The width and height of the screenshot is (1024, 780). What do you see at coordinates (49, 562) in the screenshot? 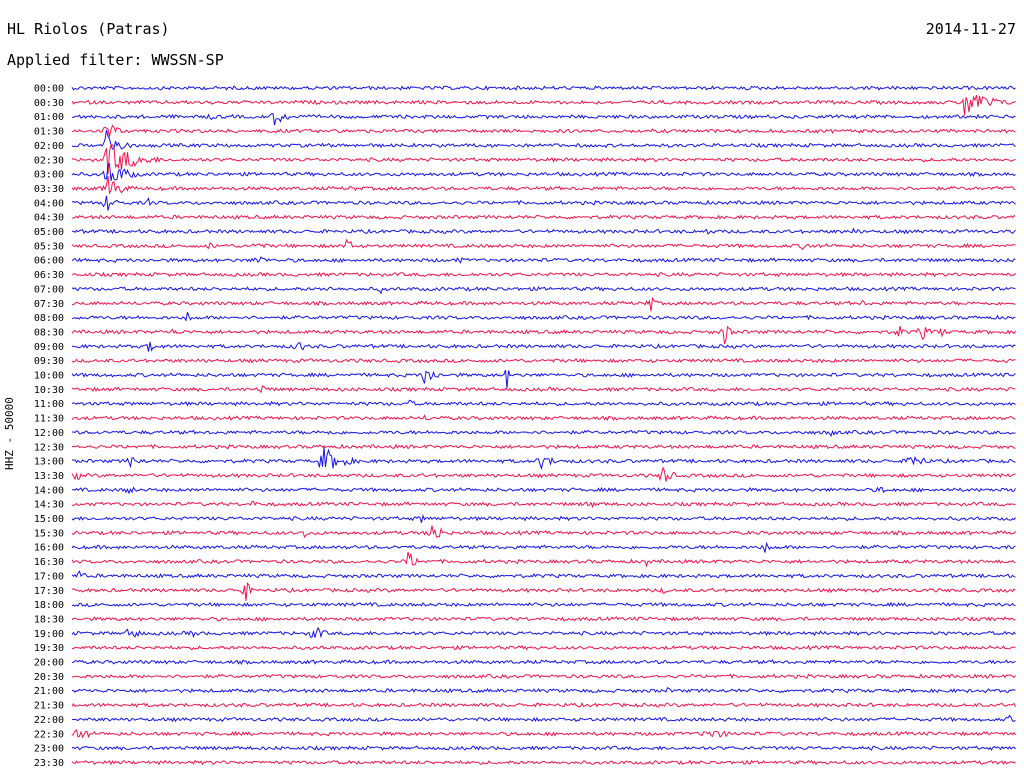
I see `trace-label: 16:30` at bounding box center [49, 562].